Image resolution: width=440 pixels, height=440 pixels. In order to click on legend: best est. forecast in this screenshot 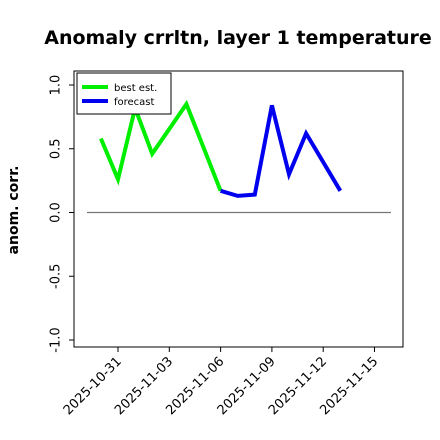, I will do `click(124, 93)`.